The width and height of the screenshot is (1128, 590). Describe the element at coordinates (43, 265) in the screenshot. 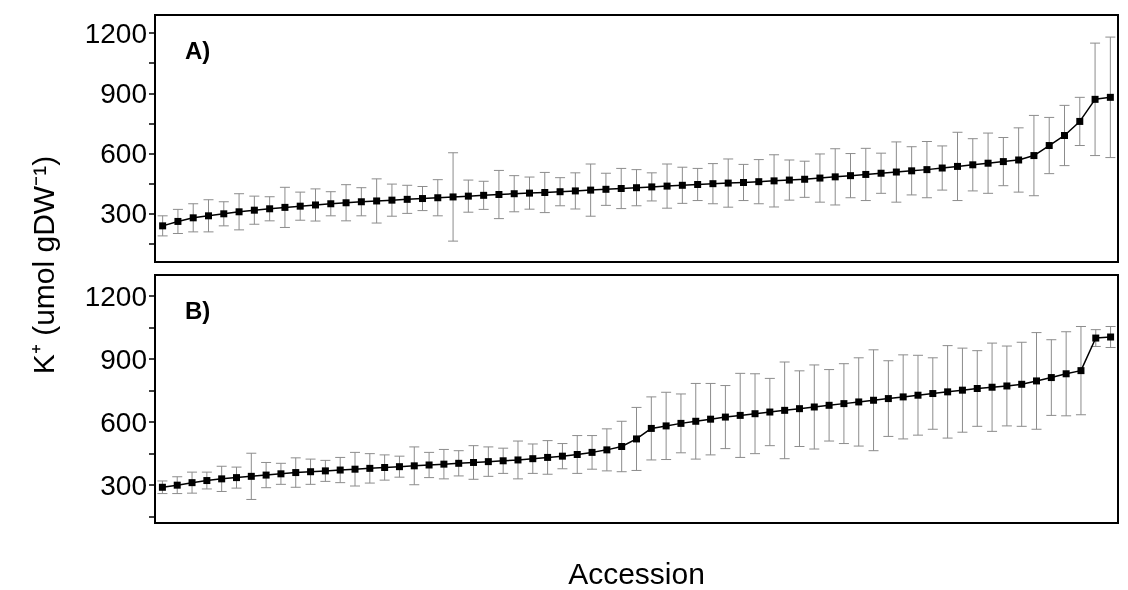

I see `y-axis-title: K⁺ (umol gDW⁻¹)` at that location.